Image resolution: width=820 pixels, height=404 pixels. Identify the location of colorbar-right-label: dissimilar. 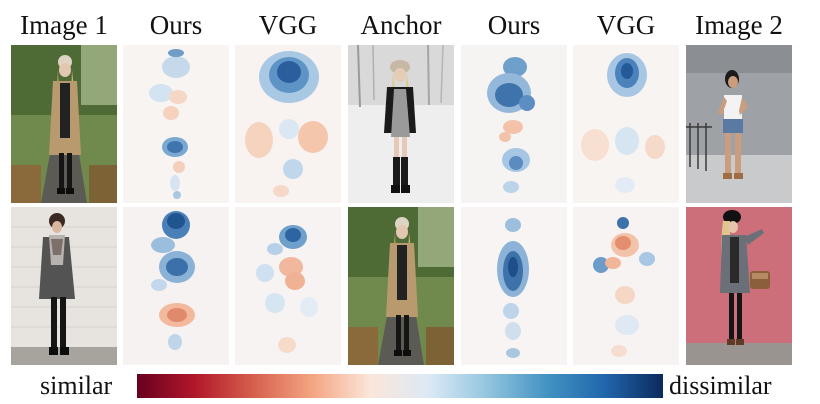
(720, 385).